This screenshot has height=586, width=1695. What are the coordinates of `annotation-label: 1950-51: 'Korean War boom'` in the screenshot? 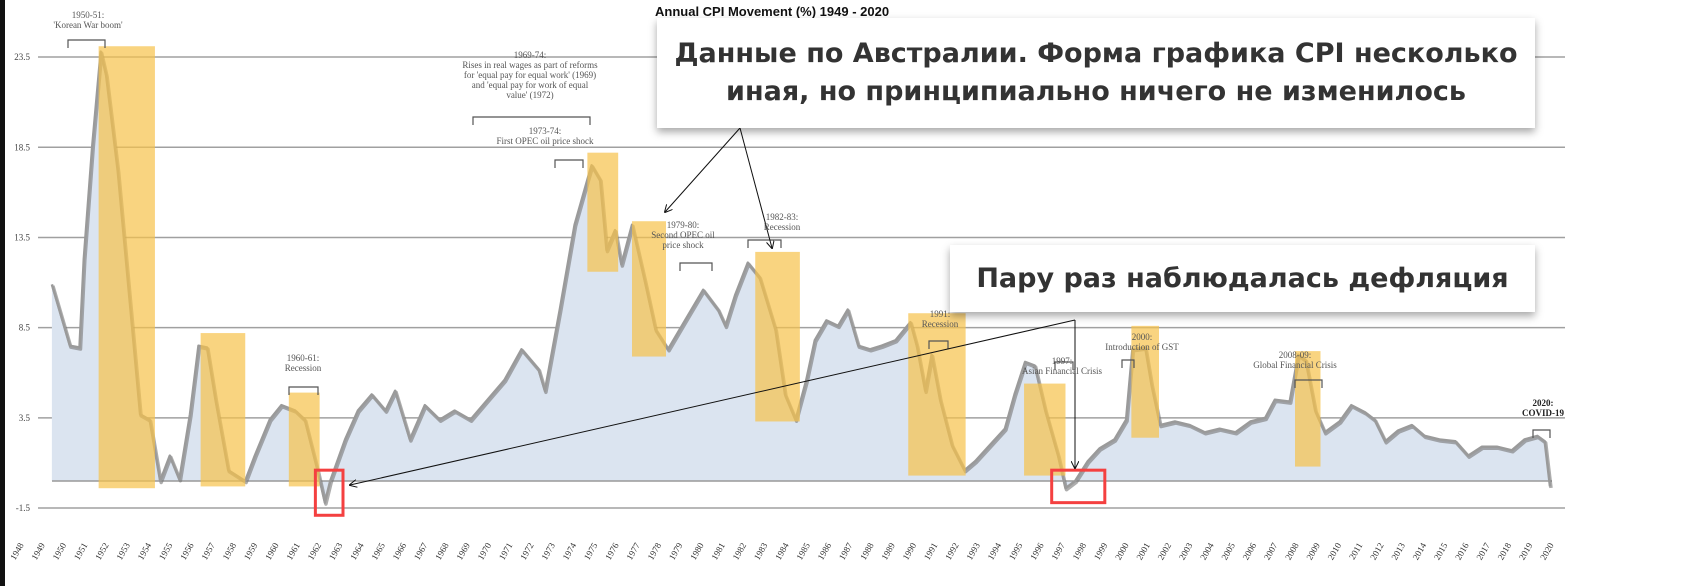 It's located at (87, 20).